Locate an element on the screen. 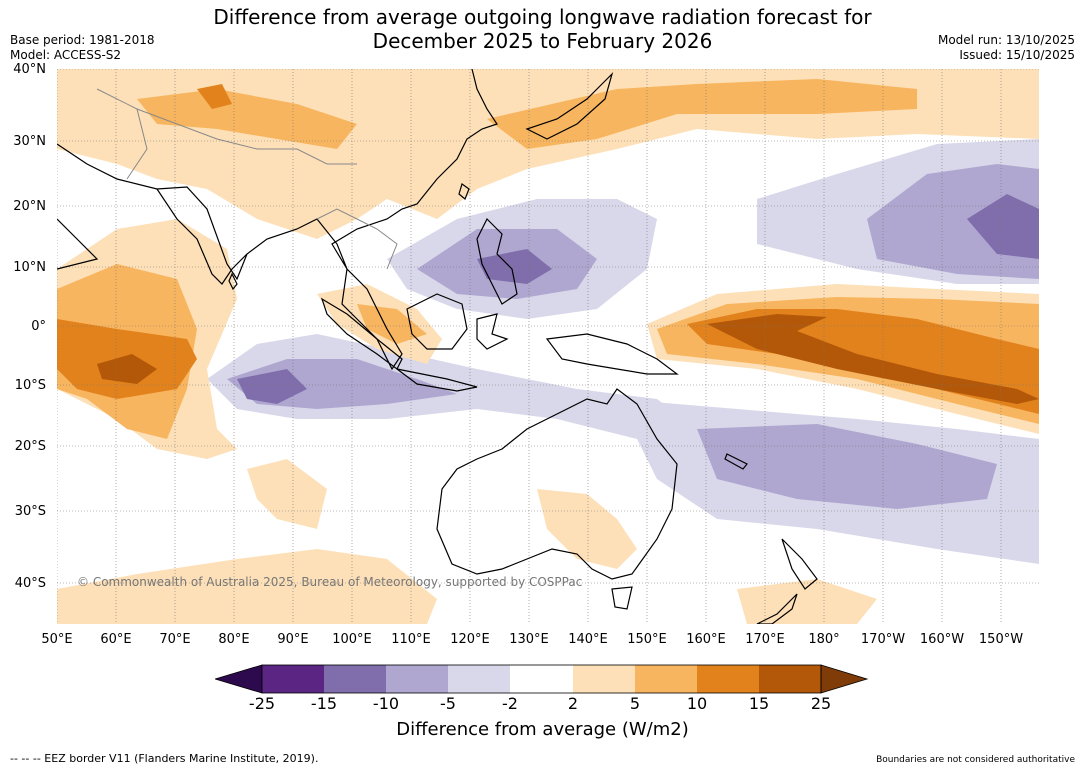 This screenshot has width=1085, height=770. lat-label-10s: 10°S is located at coordinates (30, 385).